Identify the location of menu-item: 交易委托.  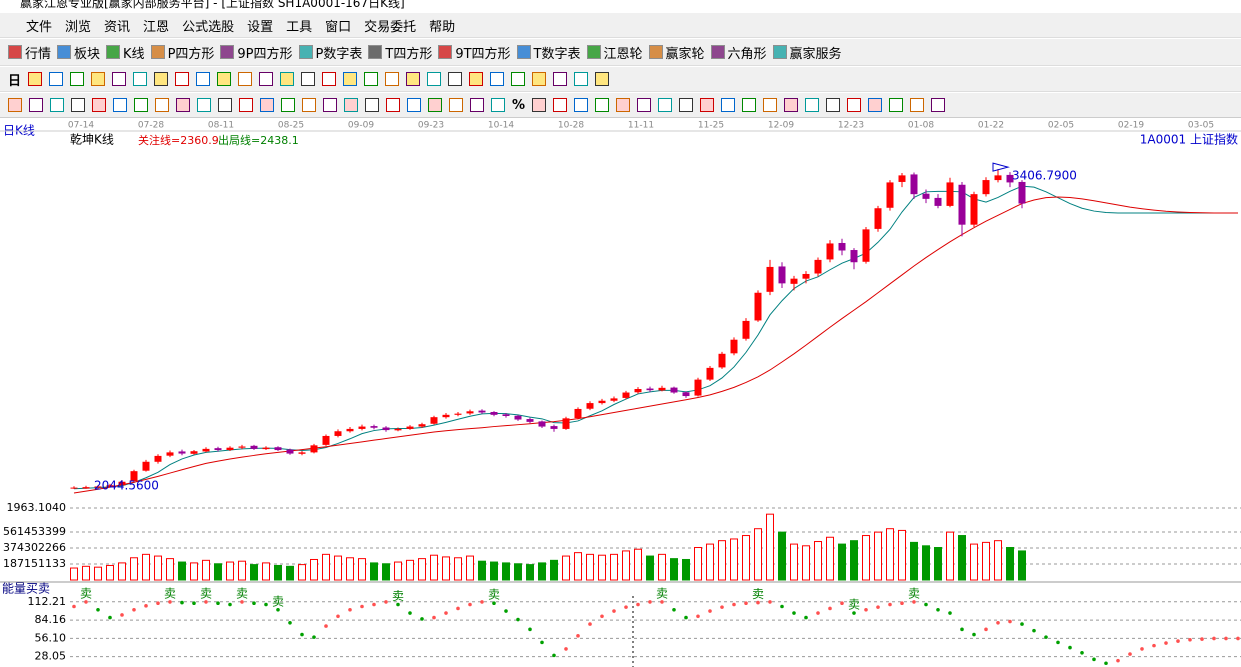
(390, 27).